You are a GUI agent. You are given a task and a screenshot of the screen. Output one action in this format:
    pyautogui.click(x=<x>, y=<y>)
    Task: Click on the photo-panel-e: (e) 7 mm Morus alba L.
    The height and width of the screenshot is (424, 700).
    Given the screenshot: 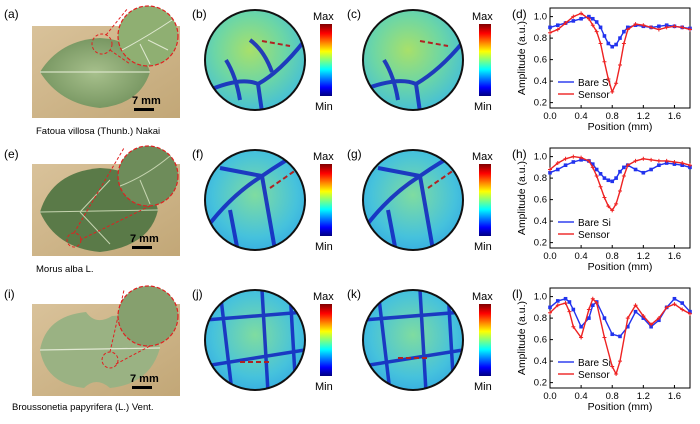 What is the action you would take?
    pyautogui.click(x=92, y=210)
    